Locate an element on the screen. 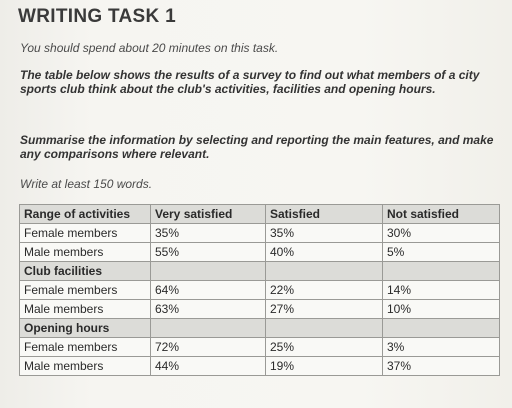 Image resolution: width=512 pixels, height=408 pixels. cell-very-satisfied: 72% is located at coordinates (208, 347).